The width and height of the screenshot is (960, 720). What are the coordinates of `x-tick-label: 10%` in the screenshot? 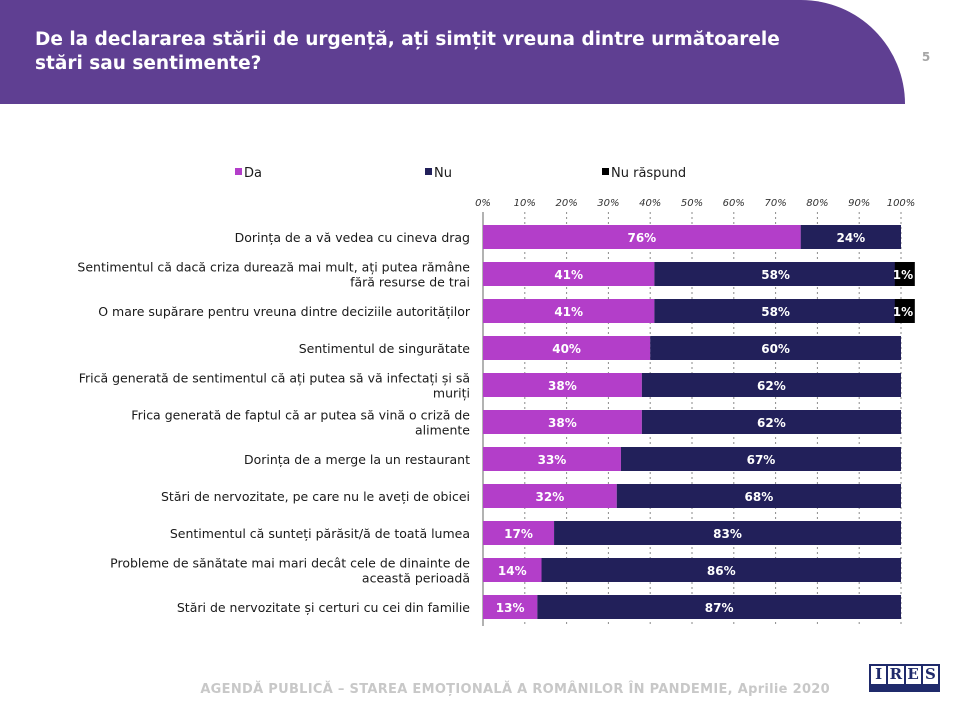 It's located at (525, 203).